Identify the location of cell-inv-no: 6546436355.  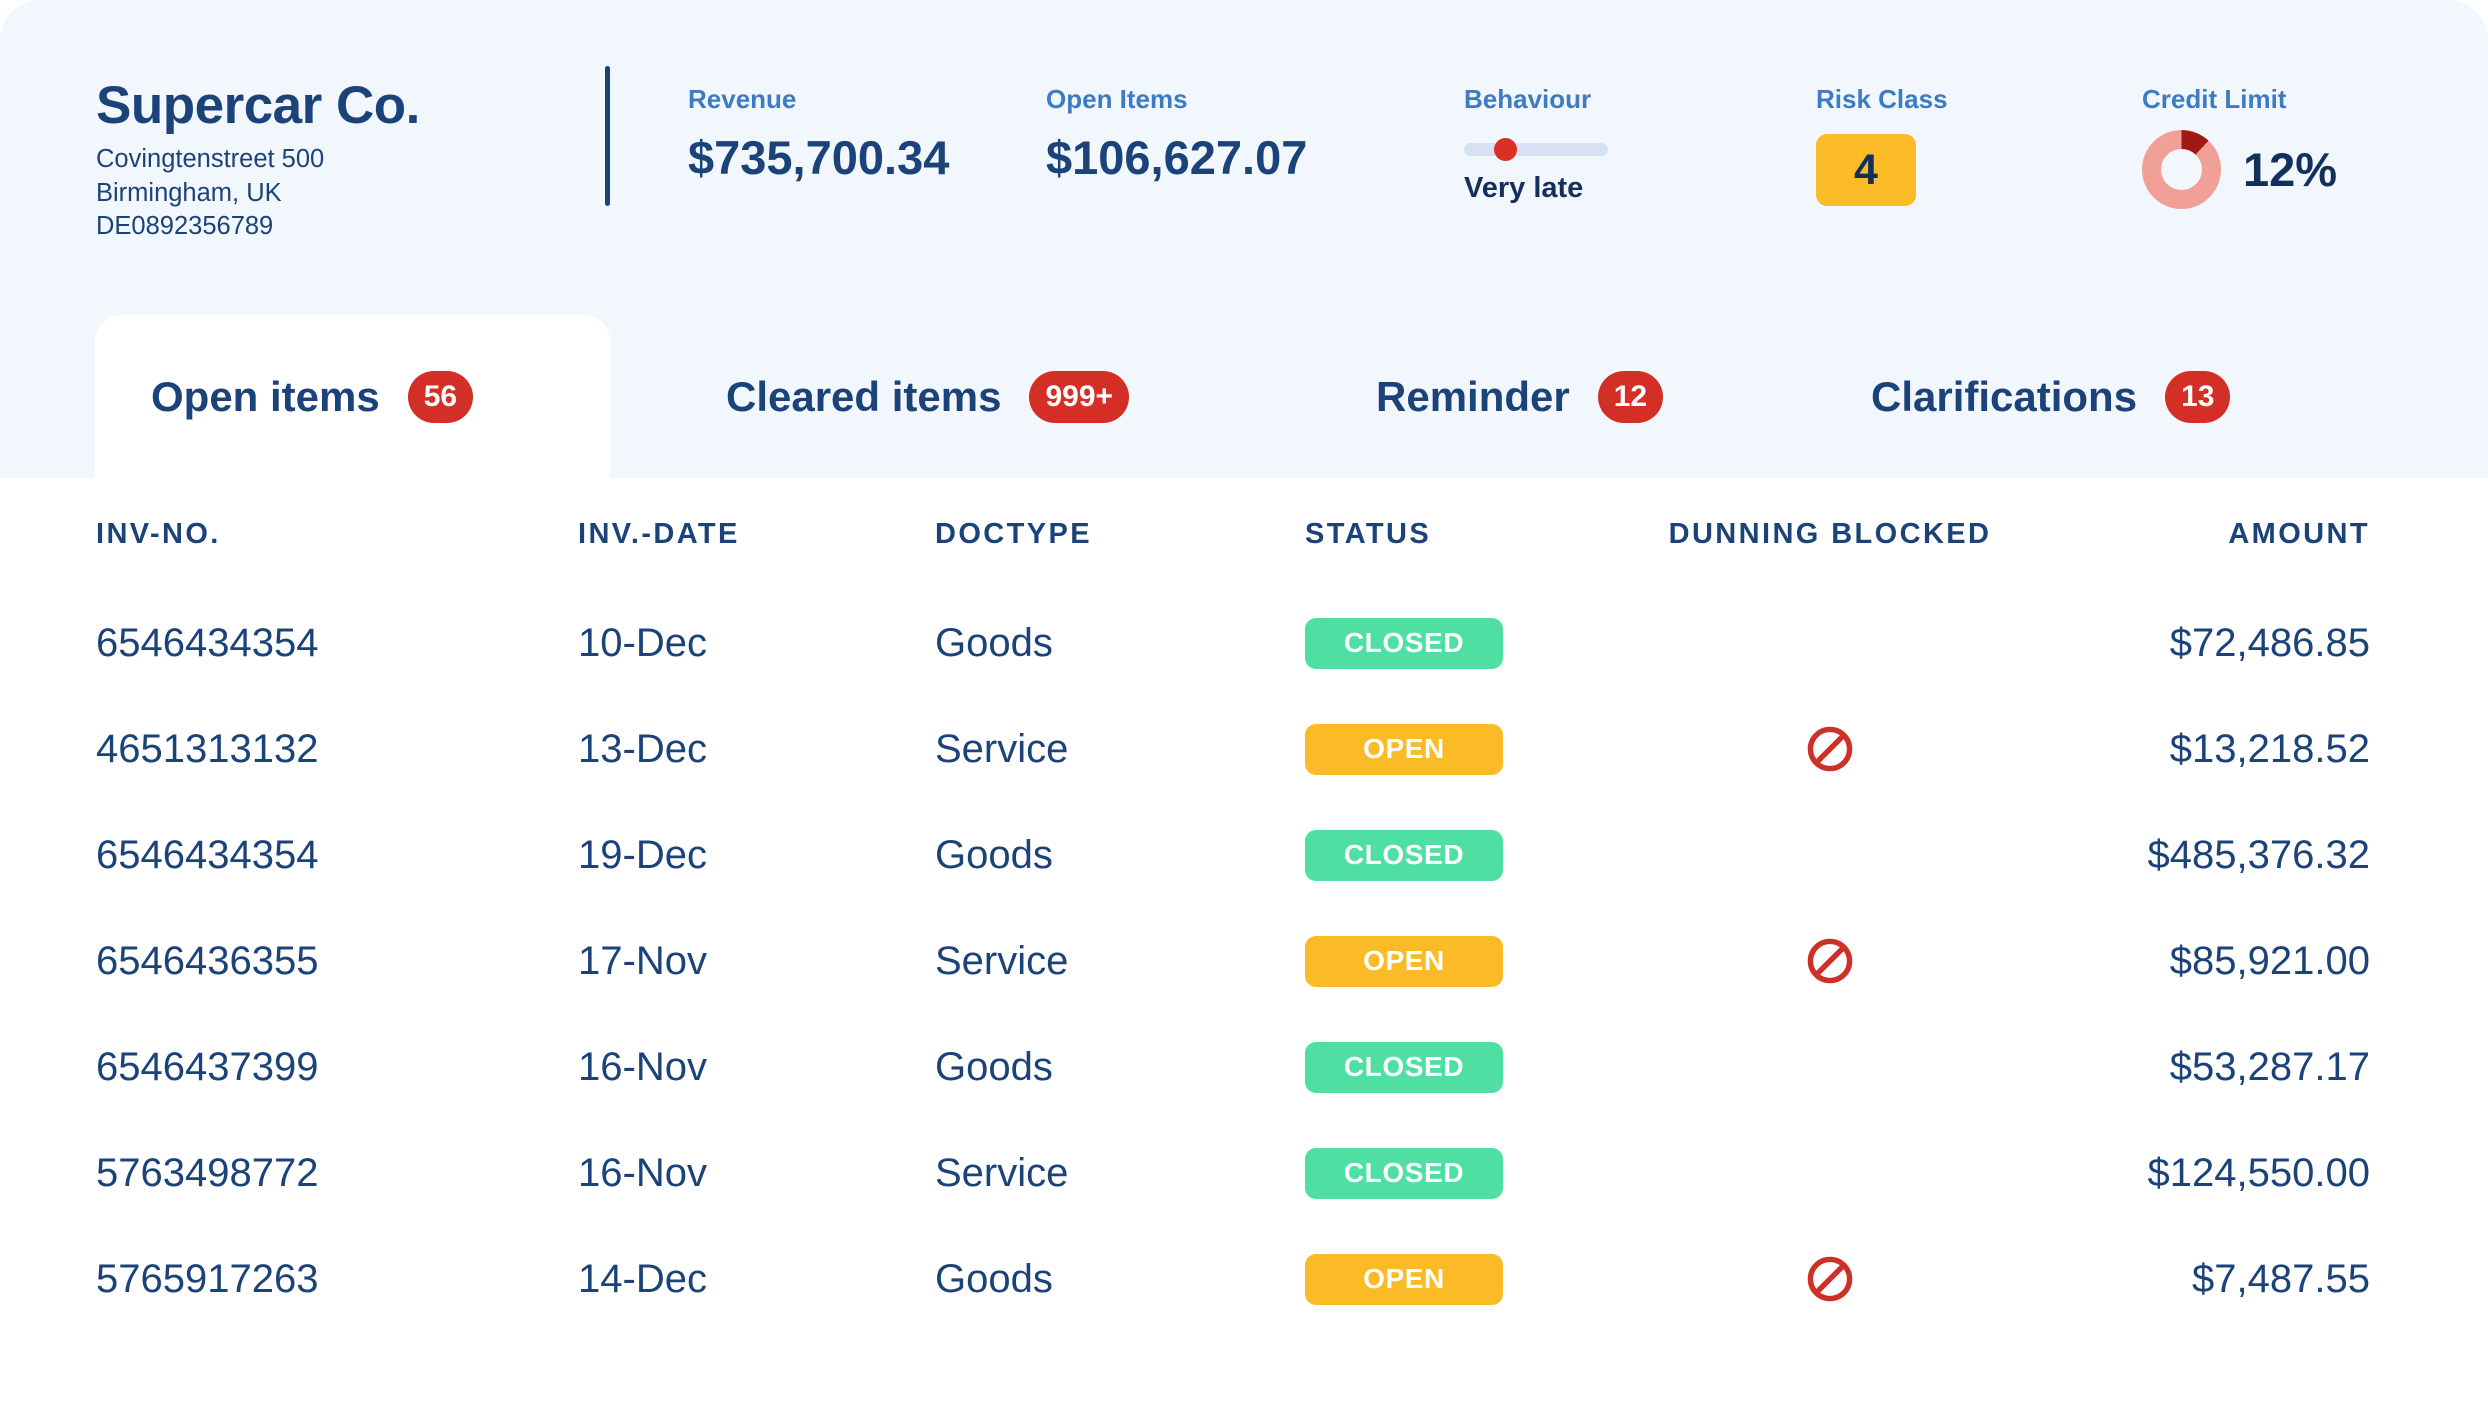
(207, 960).